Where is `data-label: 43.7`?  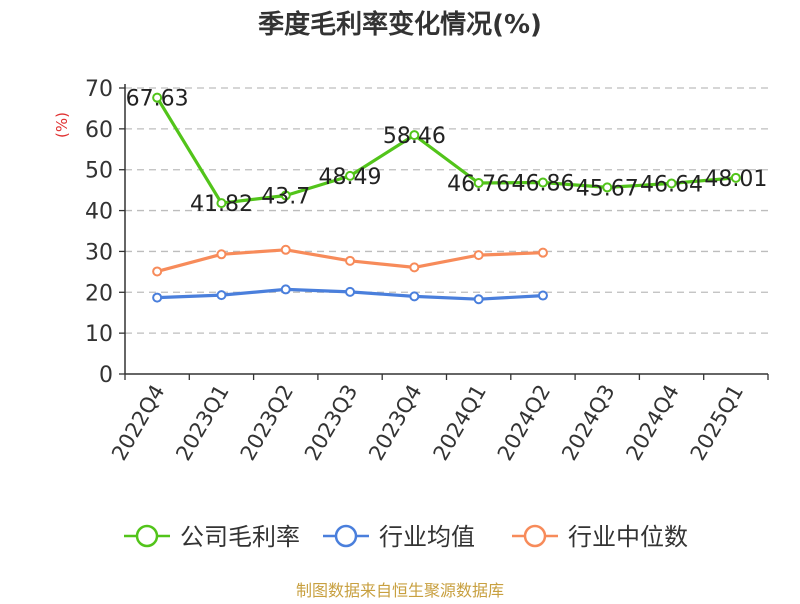
data-label: 43.7 is located at coordinates (285, 196).